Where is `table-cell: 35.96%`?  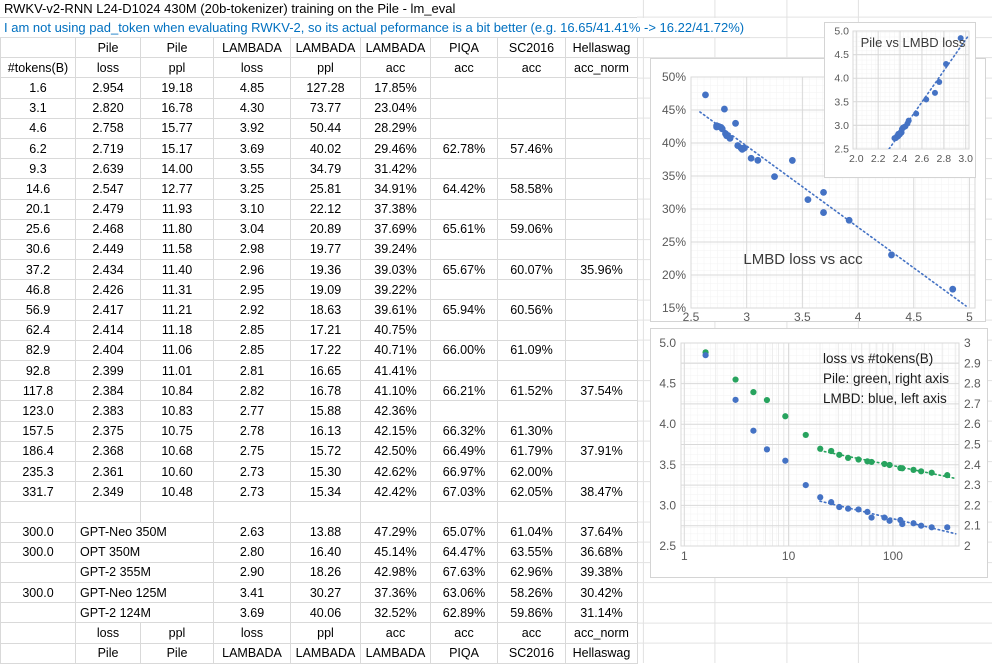 table-cell: 35.96% is located at coordinates (601, 270).